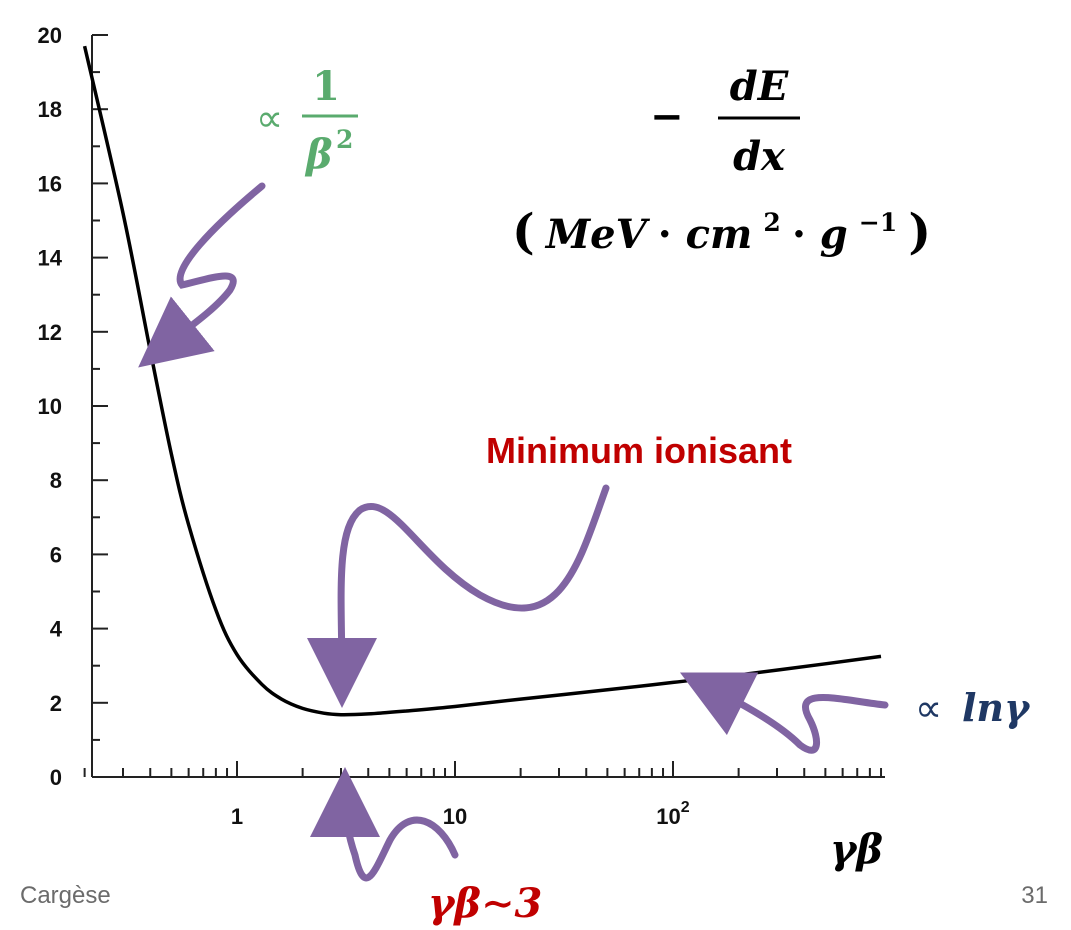 Image resolution: width=1071 pixels, height=930 pixels. I want to click on ln-gamma-annotation: ∝ lnγ, so click(973, 707).